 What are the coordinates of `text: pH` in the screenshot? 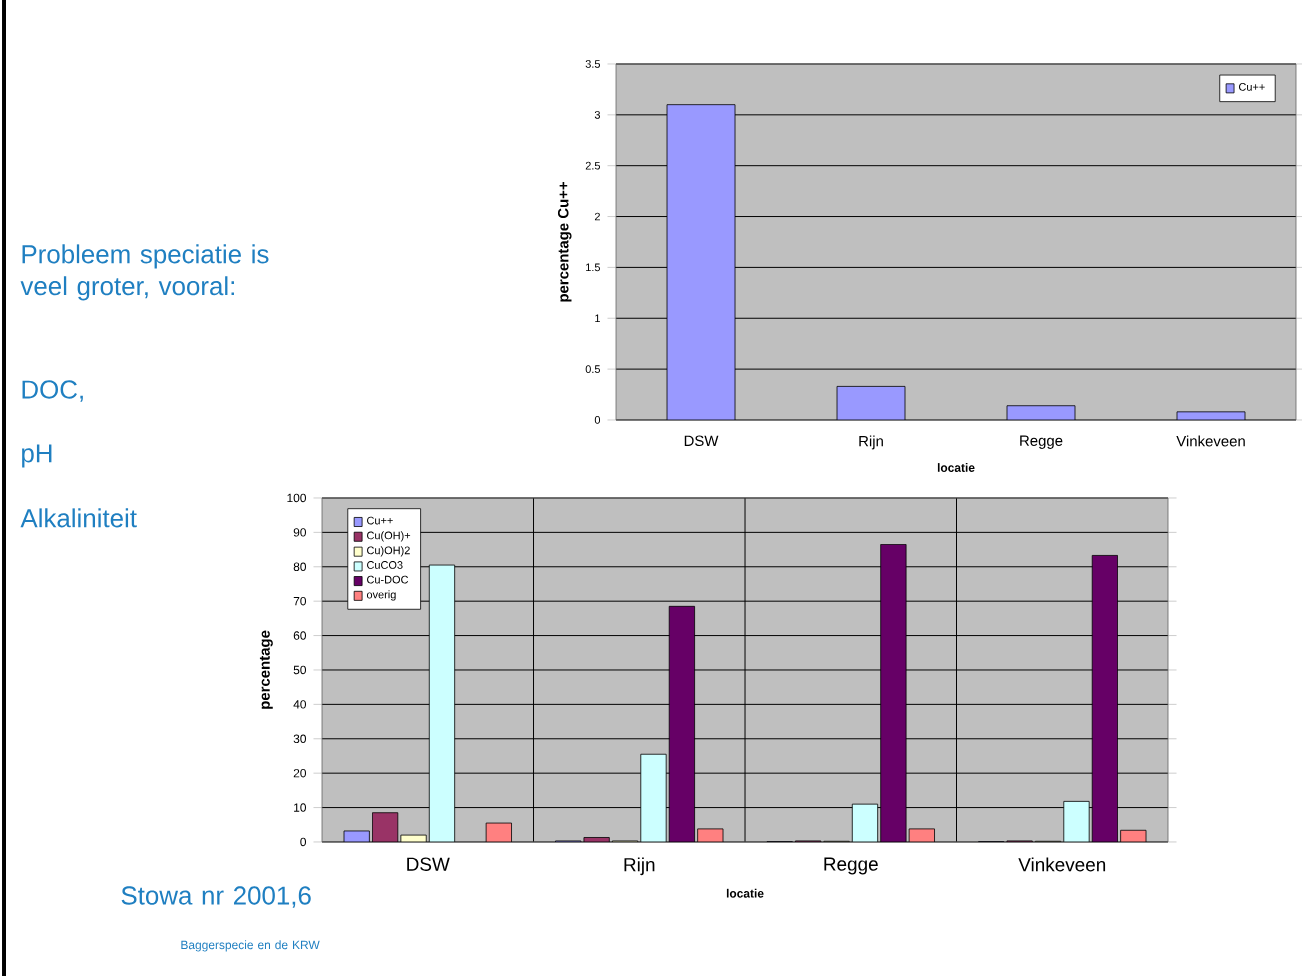 It's located at (37, 456).